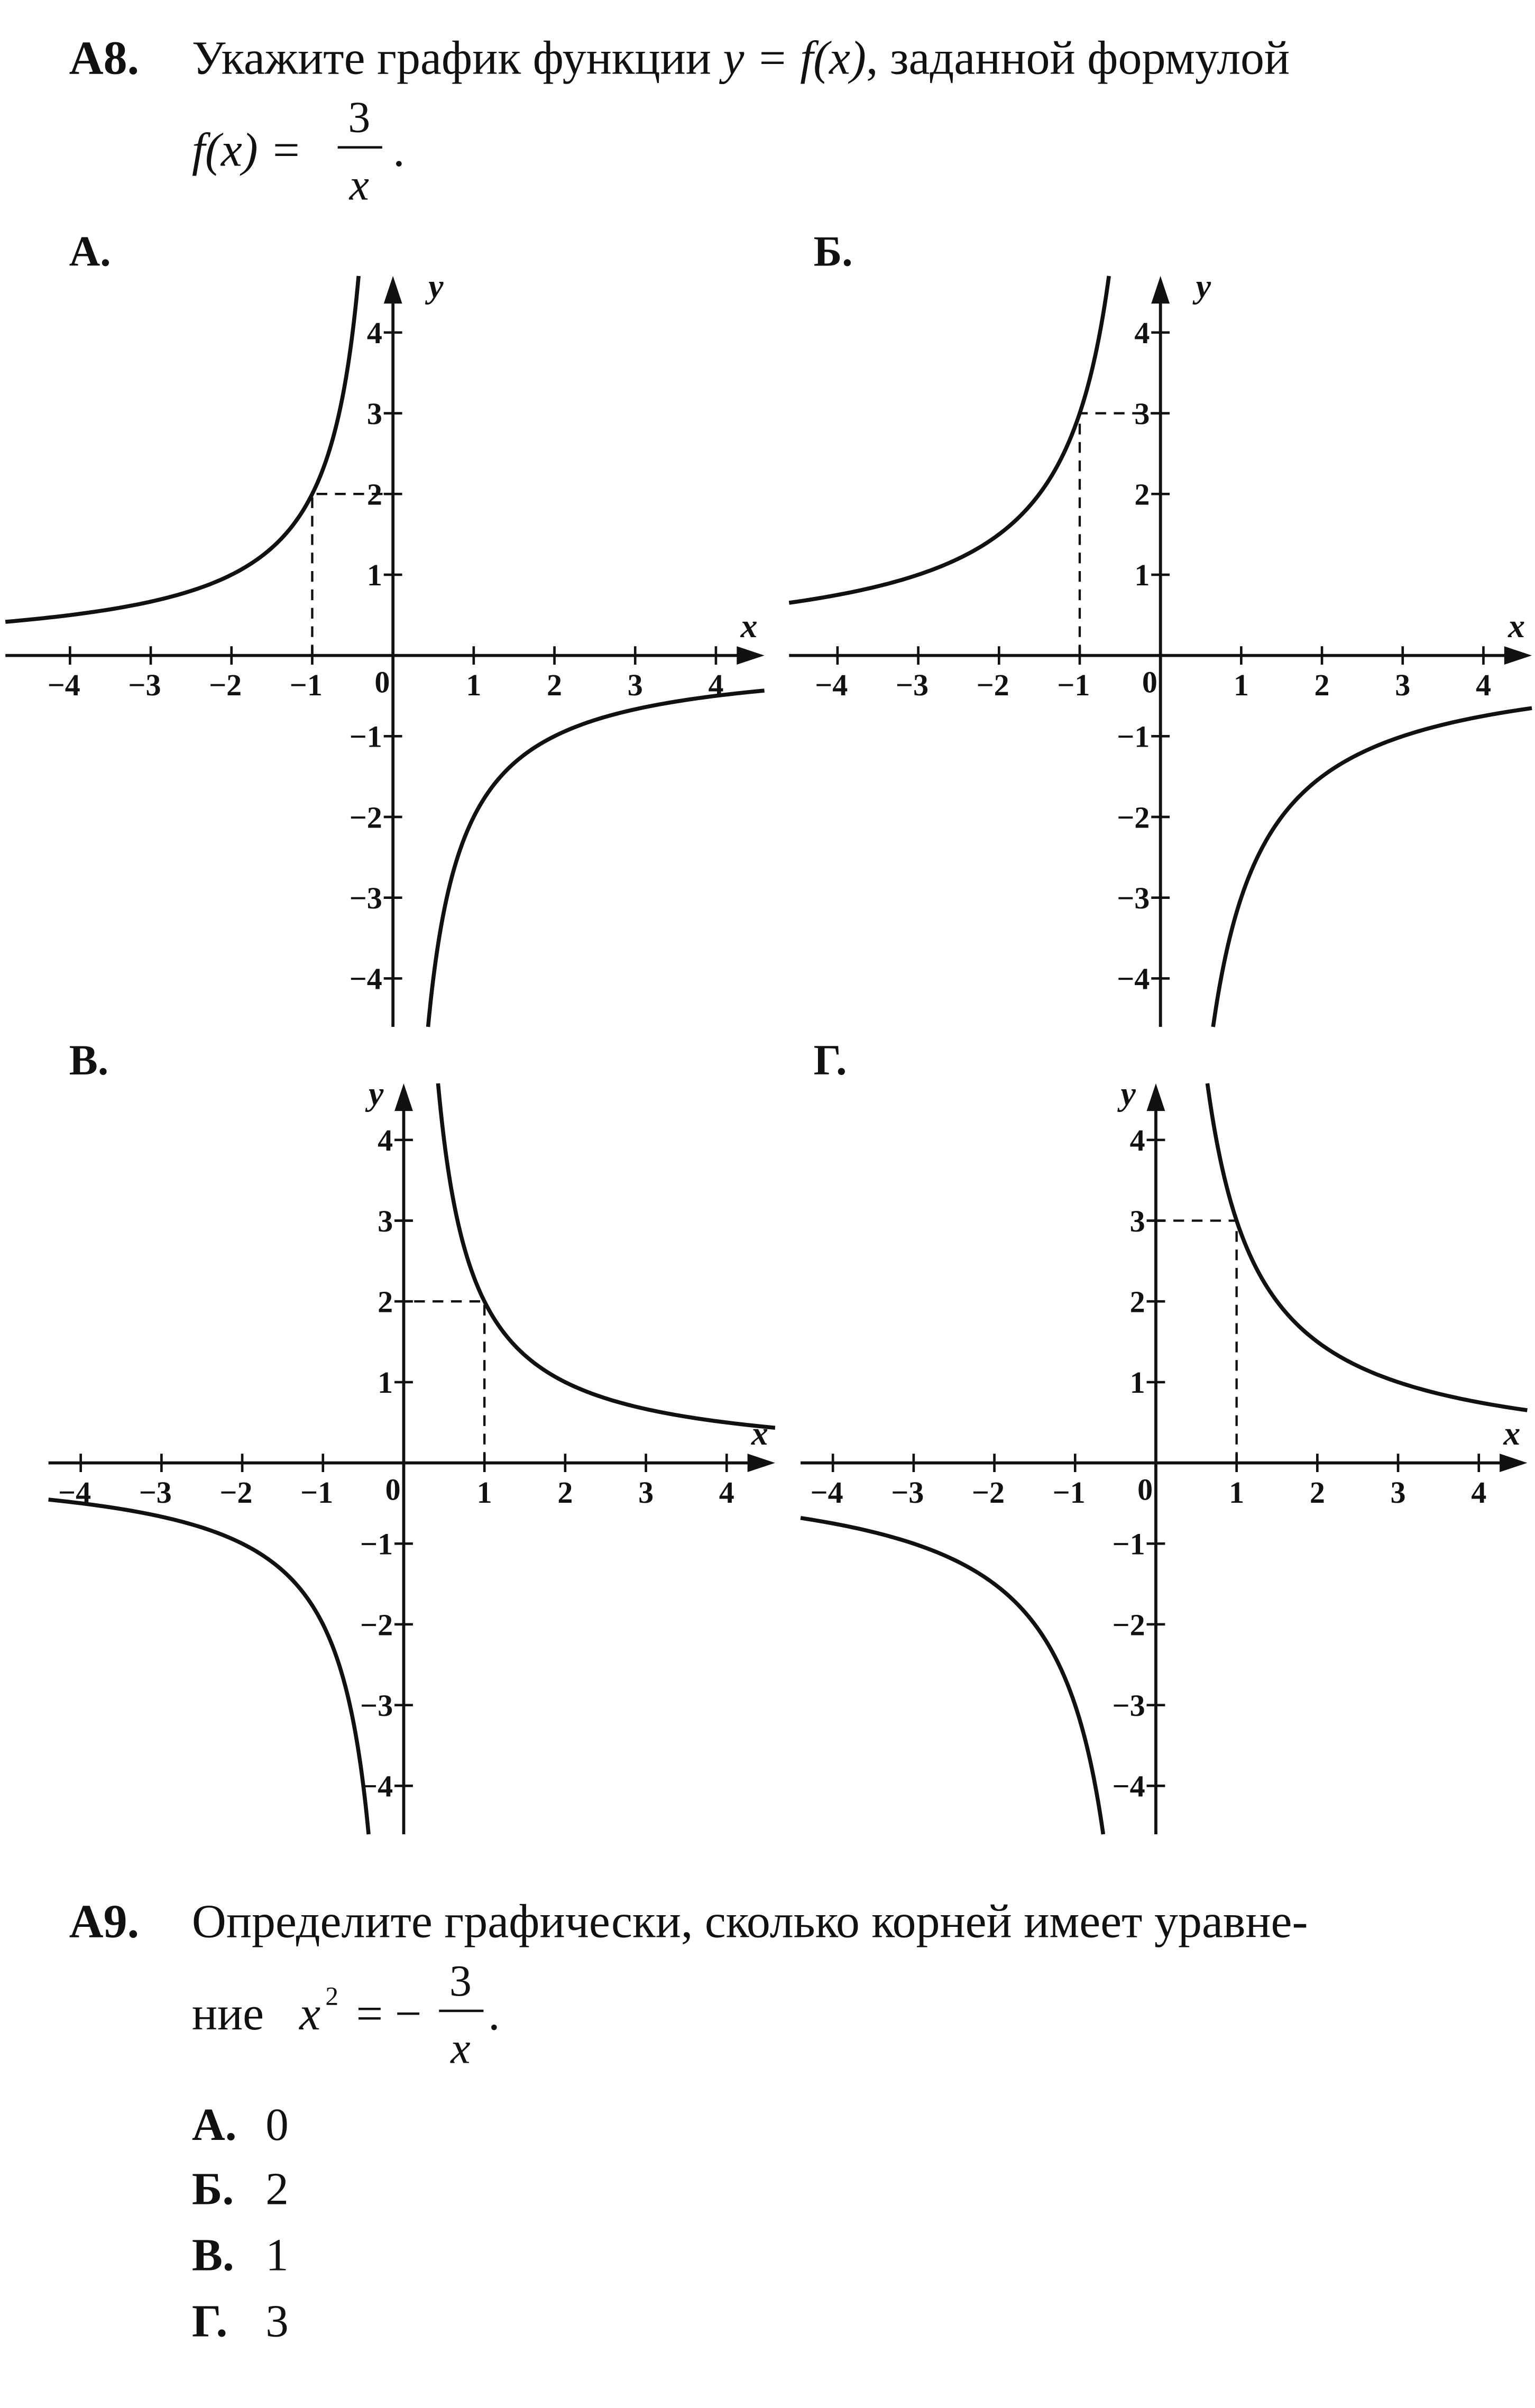  What do you see at coordinates (277, 2321) in the screenshot?
I see `option-value: 3` at bounding box center [277, 2321].